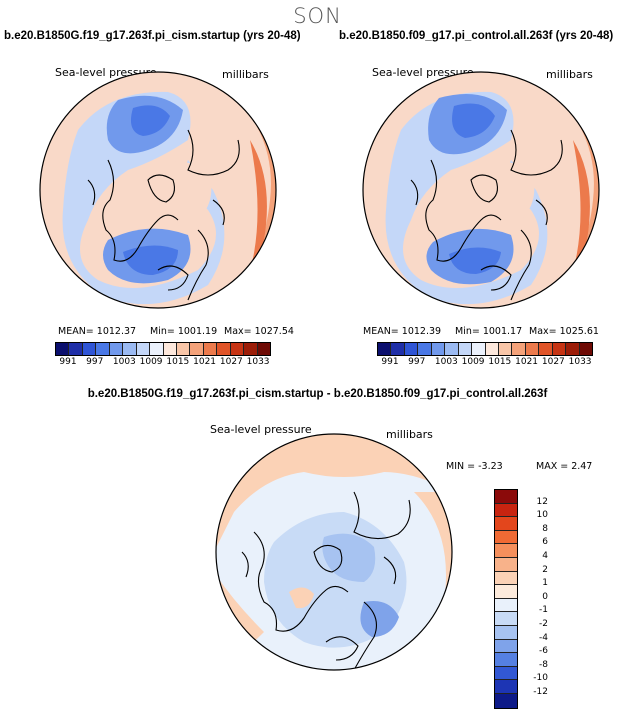 This screenshot has height=709, width=635. Describe the element at coordinates (543, 624) in the screenshot. I see `colorbar-tick-label: -2` at that location.